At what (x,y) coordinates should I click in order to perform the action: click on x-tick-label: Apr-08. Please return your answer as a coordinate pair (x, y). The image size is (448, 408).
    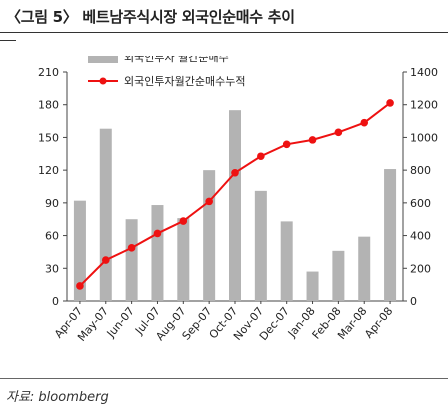
    Looking at the image, I should click on (378, 323).